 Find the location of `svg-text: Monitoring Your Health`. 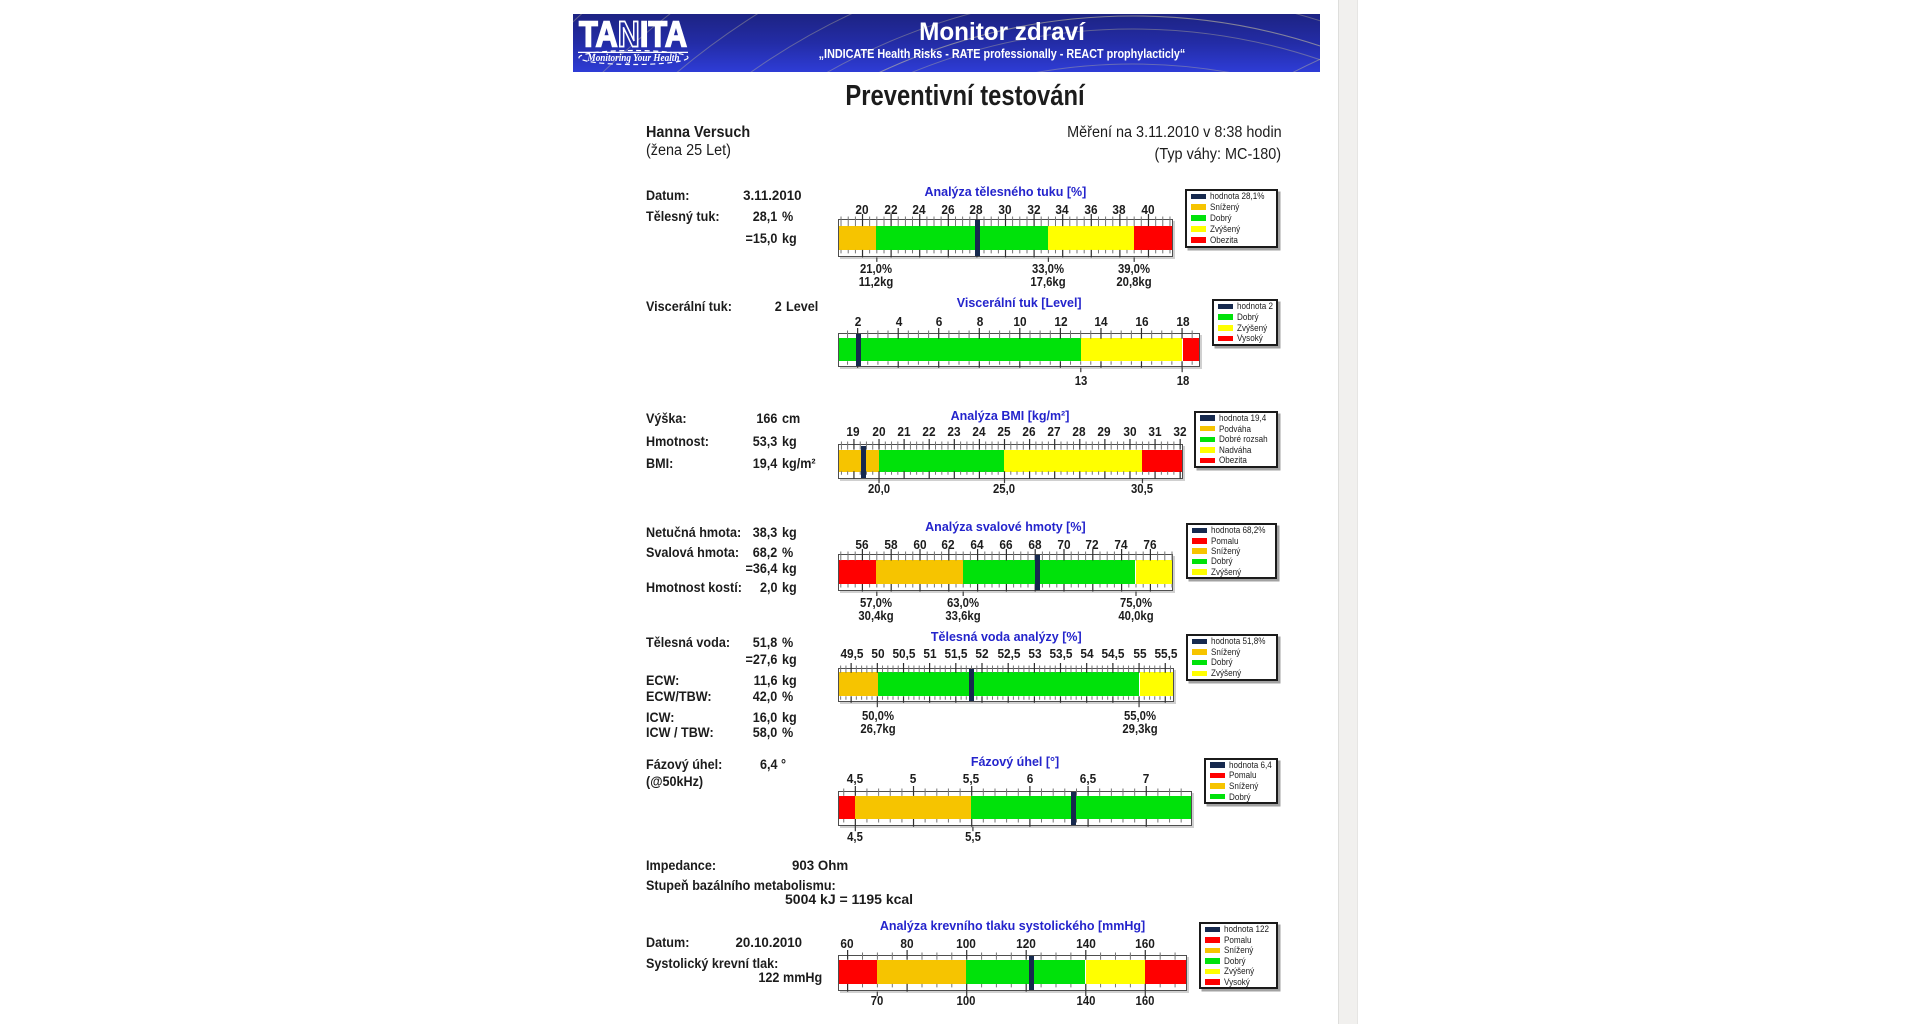

svg-text: Monitoring Your Health is located at coordinates (633, 58).